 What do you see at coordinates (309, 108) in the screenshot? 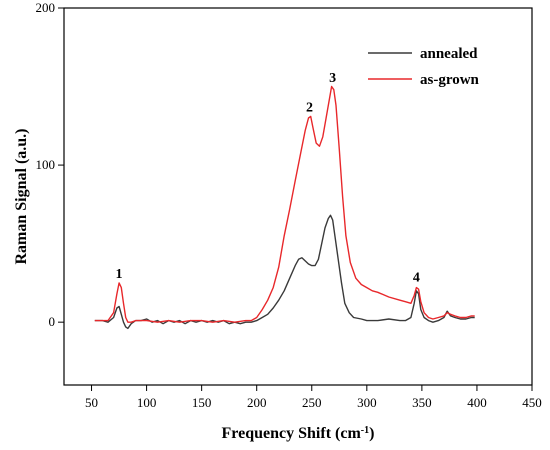
I see `peak-label-2: 2` at bounding box center [309, 108].